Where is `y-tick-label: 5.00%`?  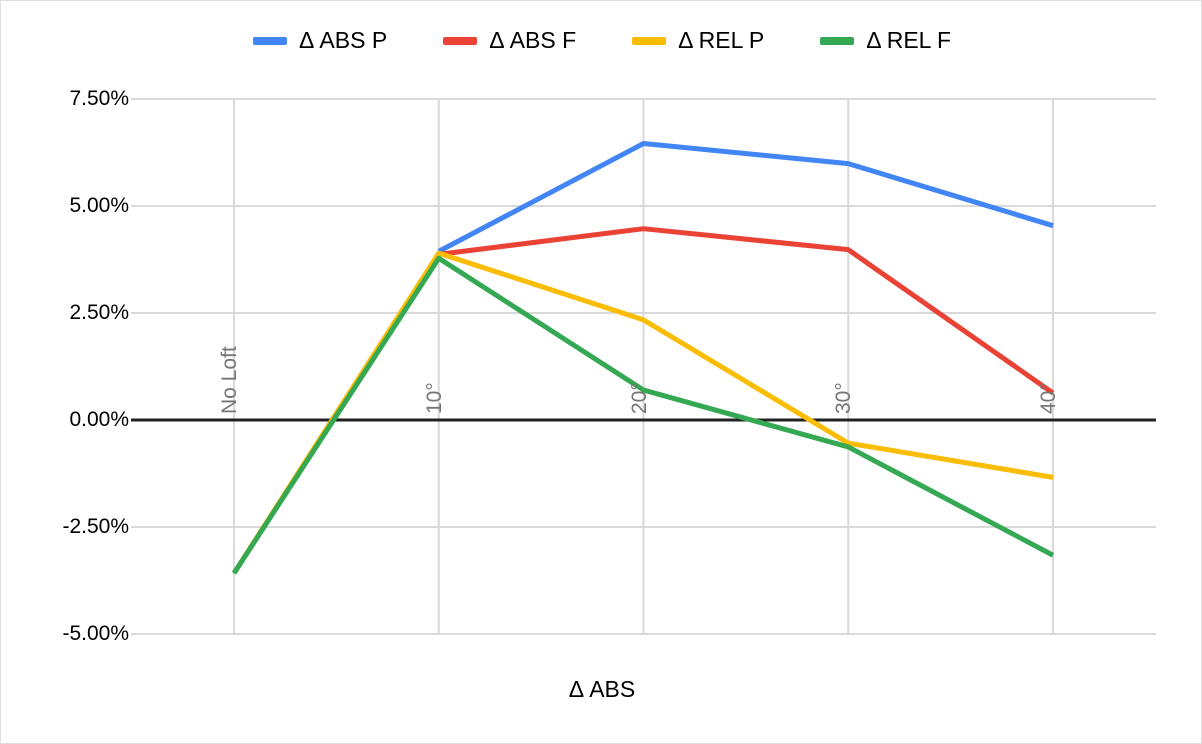 y-tick-label: 5.00% is located at coordinates (99, 205).